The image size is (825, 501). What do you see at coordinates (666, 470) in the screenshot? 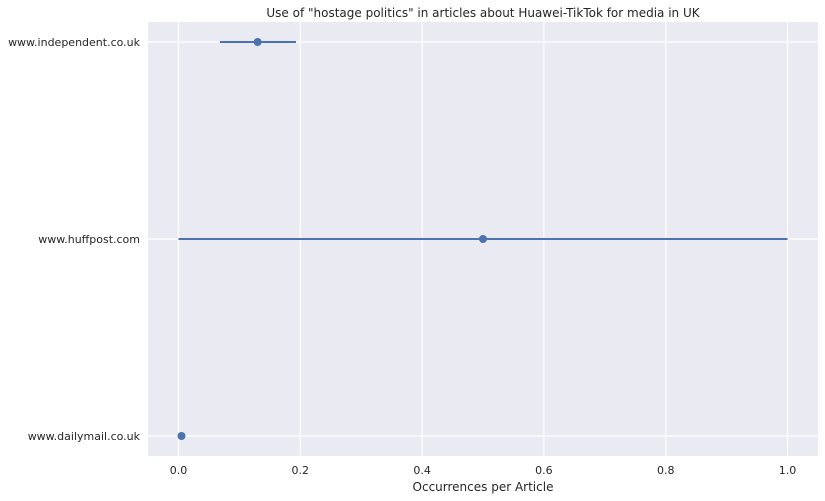
I see `x-tick-label: 0.8` at bounding box center [666, 470].